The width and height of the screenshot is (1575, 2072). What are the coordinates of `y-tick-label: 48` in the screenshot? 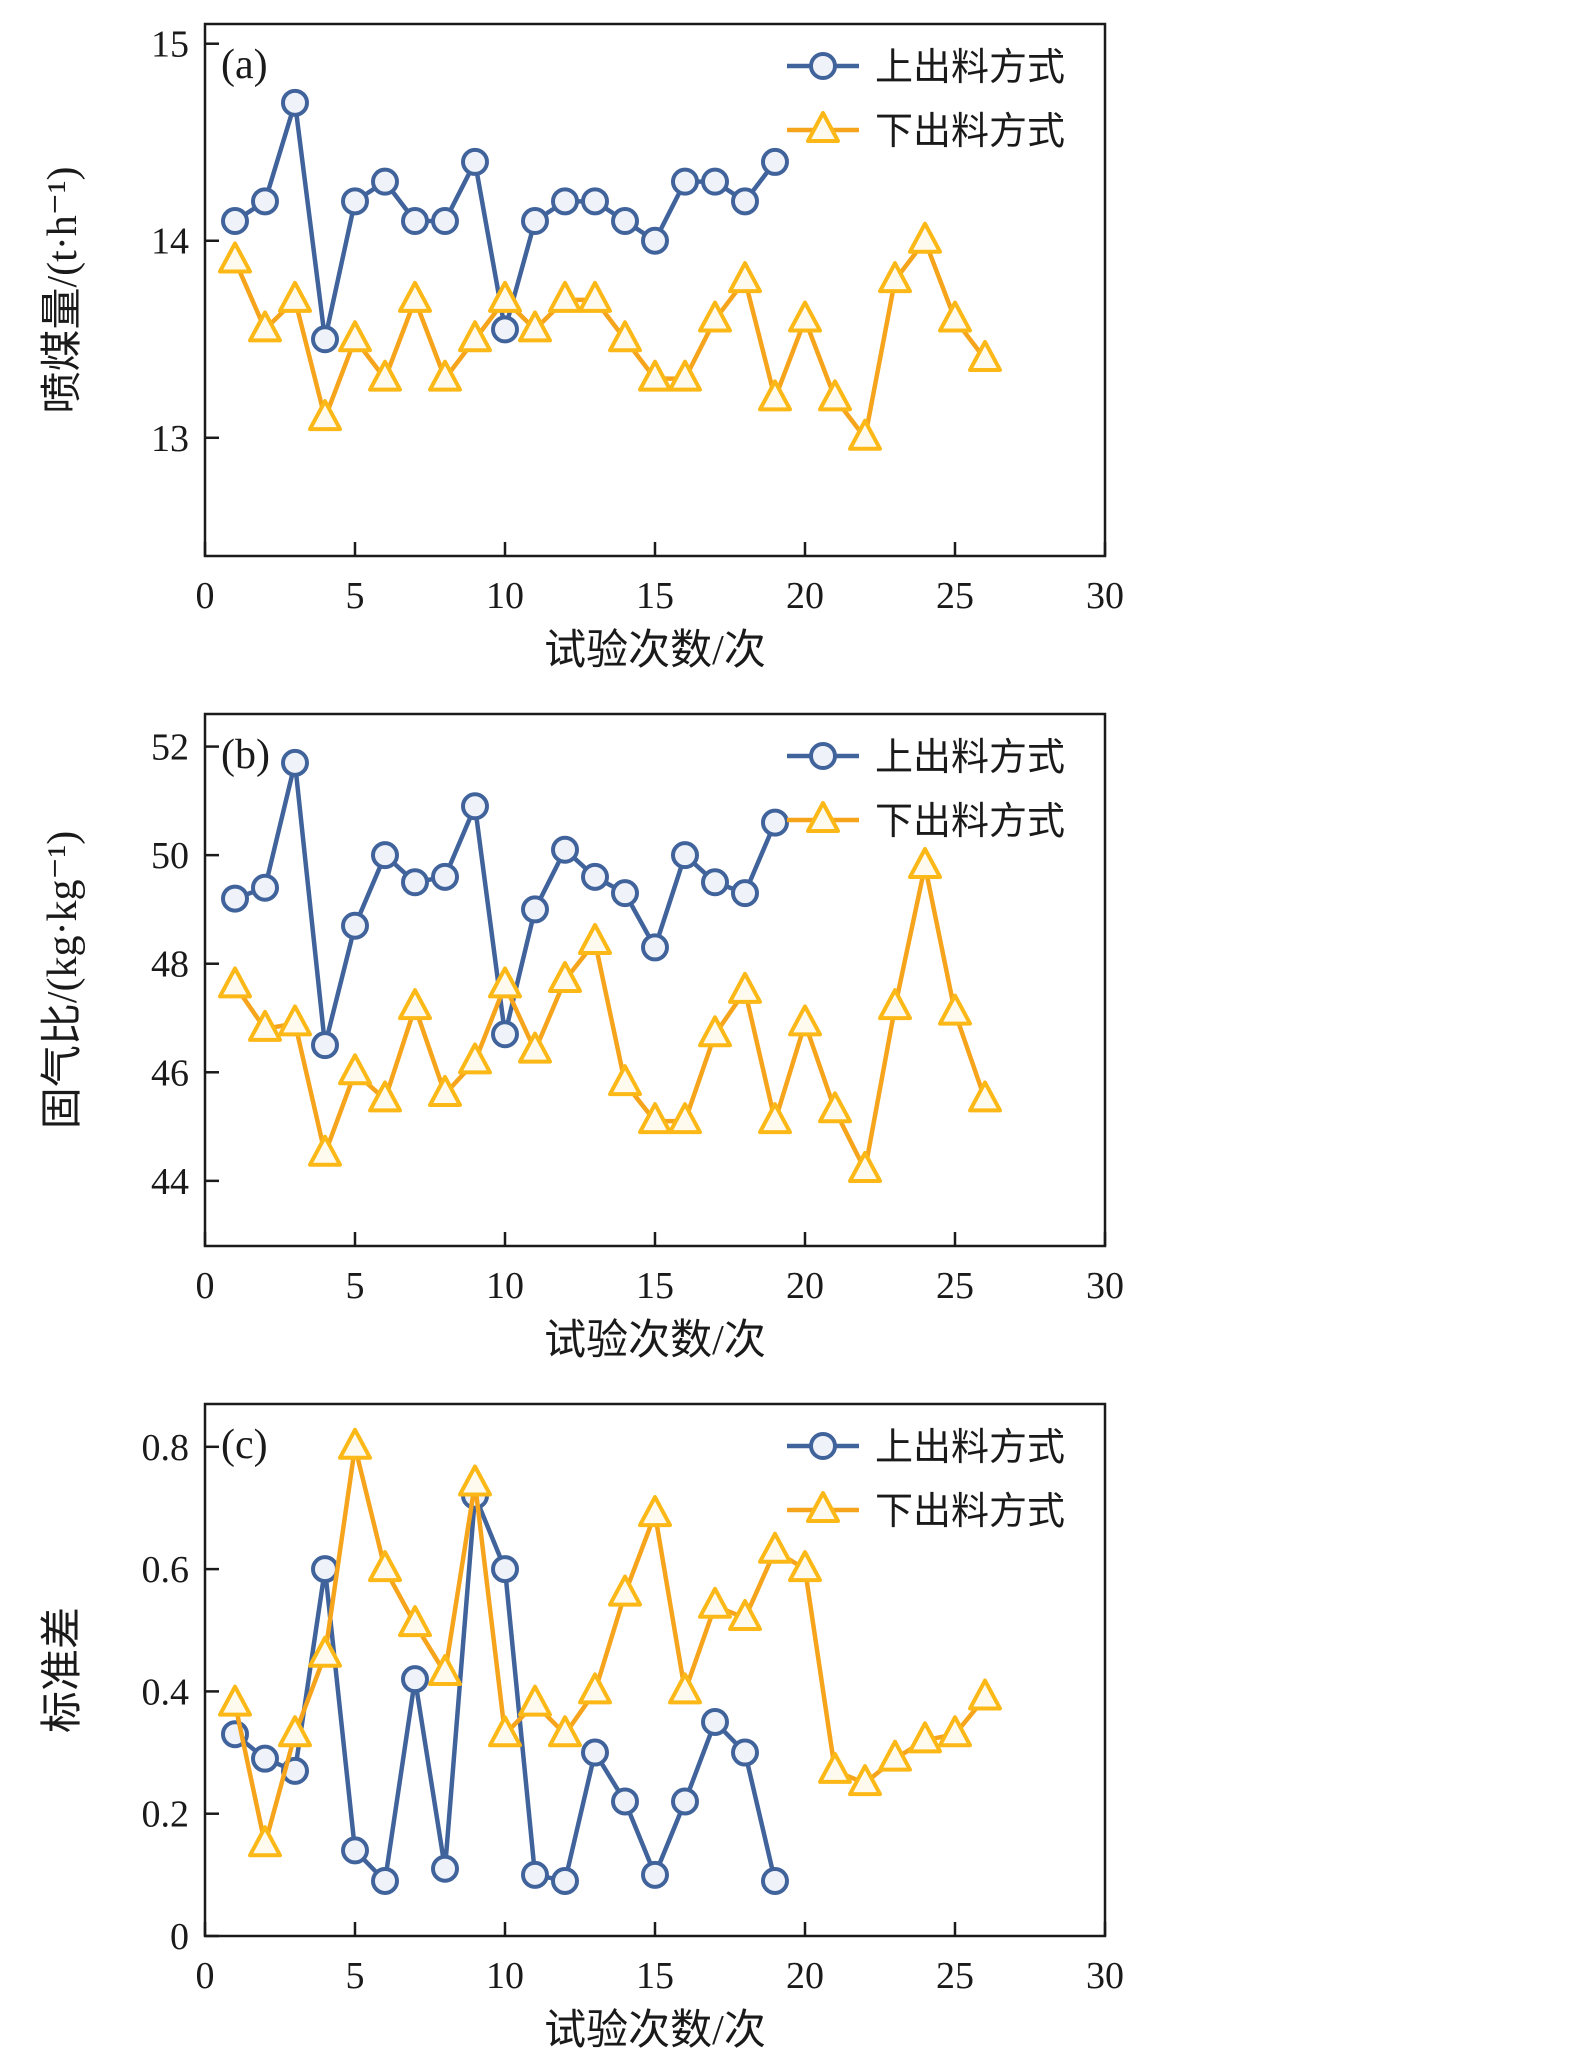 It's located at (170, 965).